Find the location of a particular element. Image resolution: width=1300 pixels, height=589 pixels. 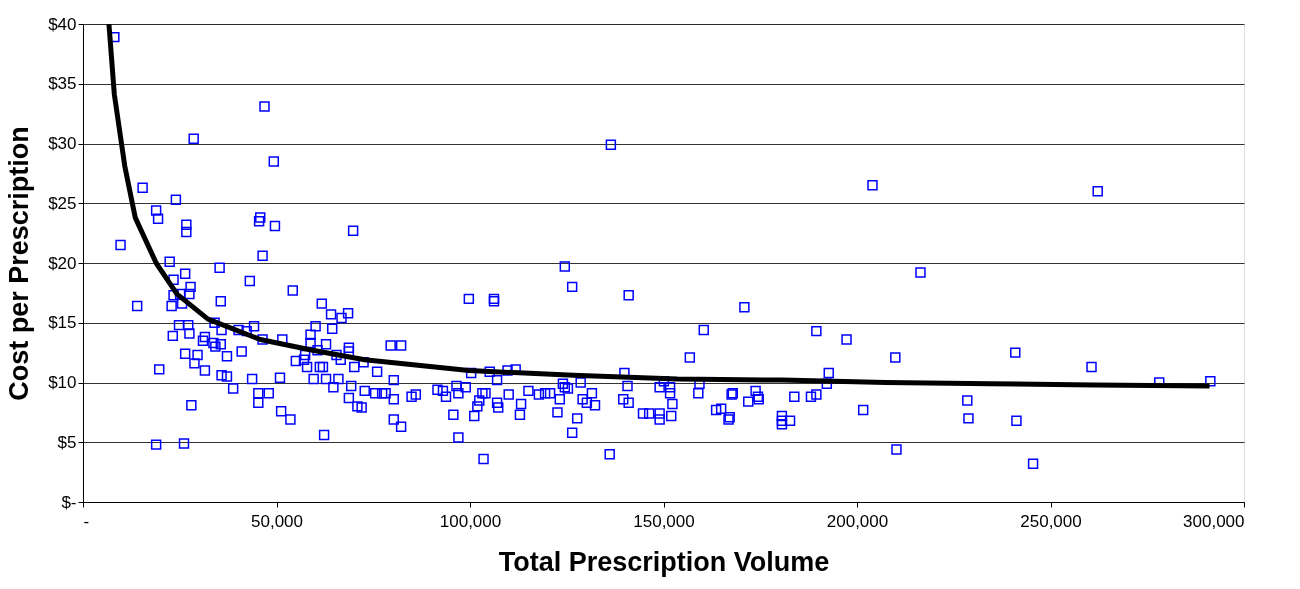

y-tick-label: $40 is located at coordinates (62, 24).